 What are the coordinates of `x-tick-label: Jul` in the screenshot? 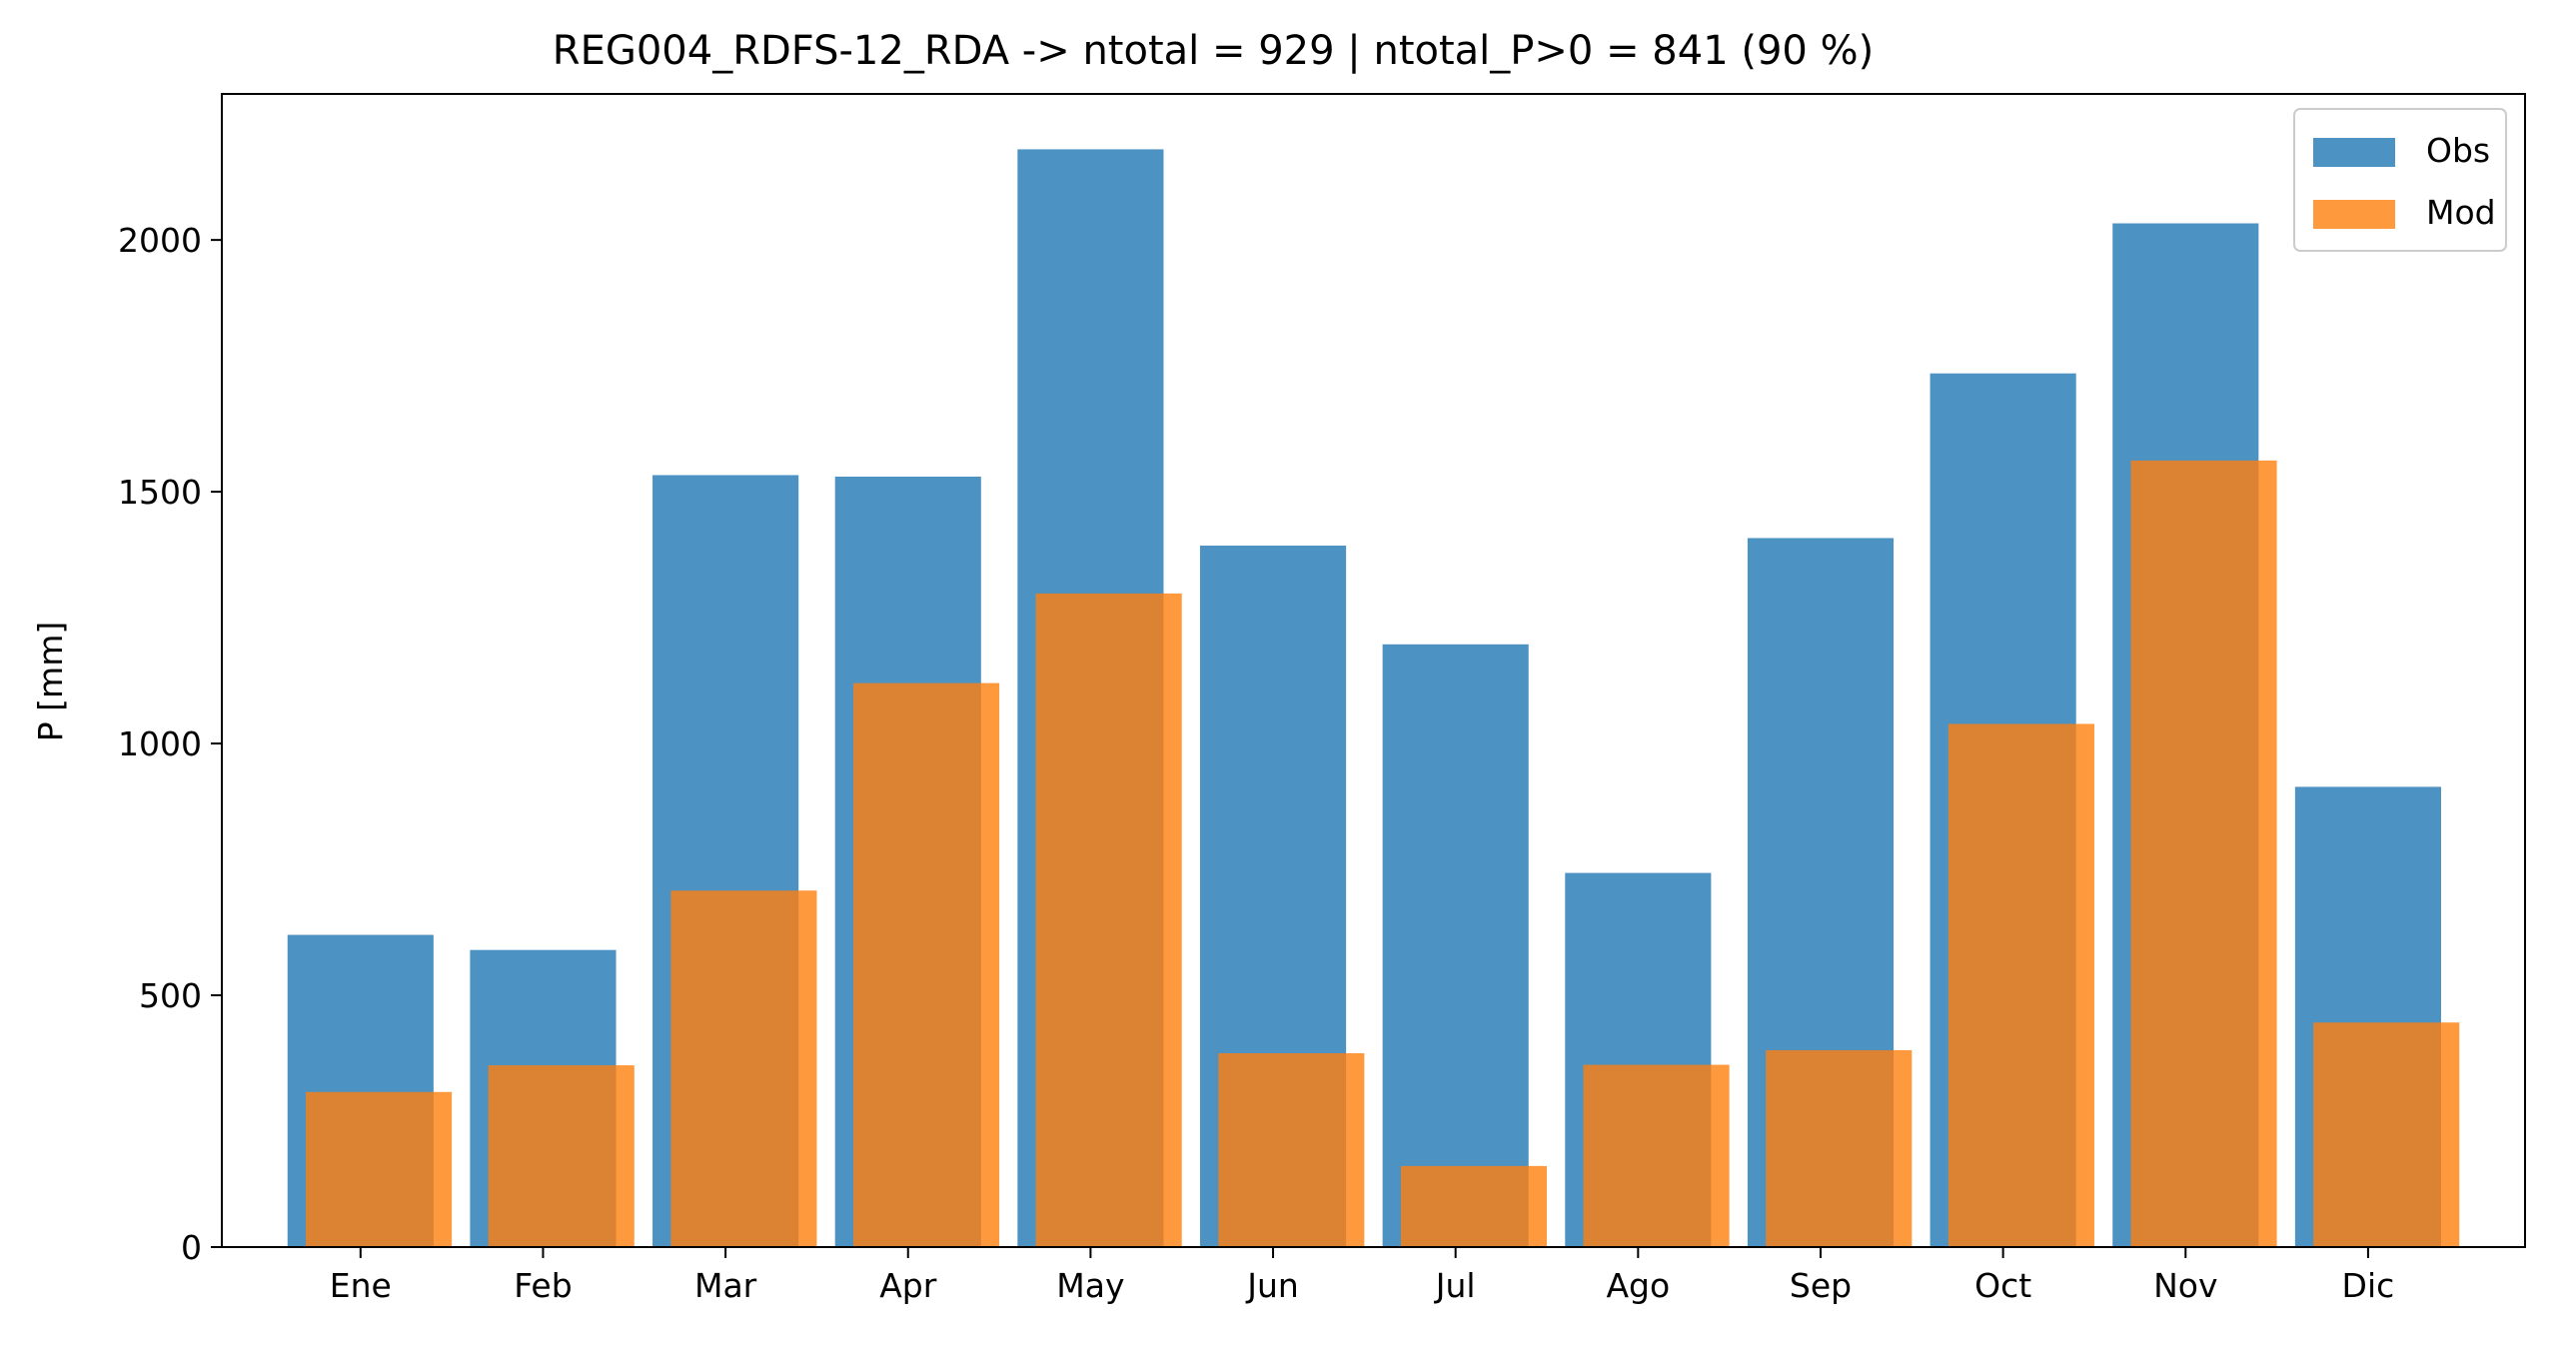 It's located at (1455, 1285).